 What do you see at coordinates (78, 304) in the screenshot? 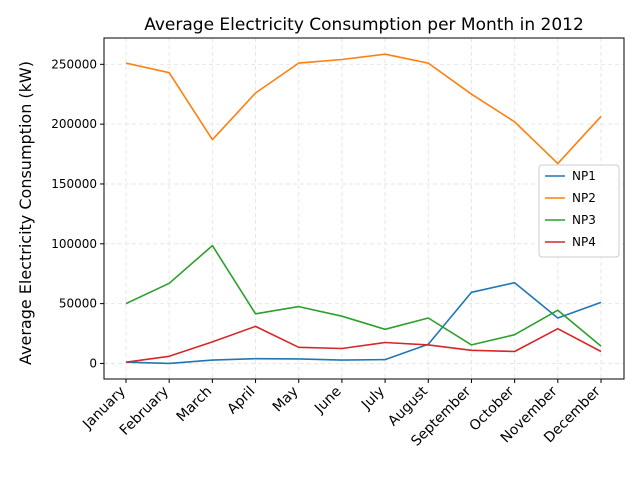
I see `y-tick-label: 50000` at bounding box center [78, 304].